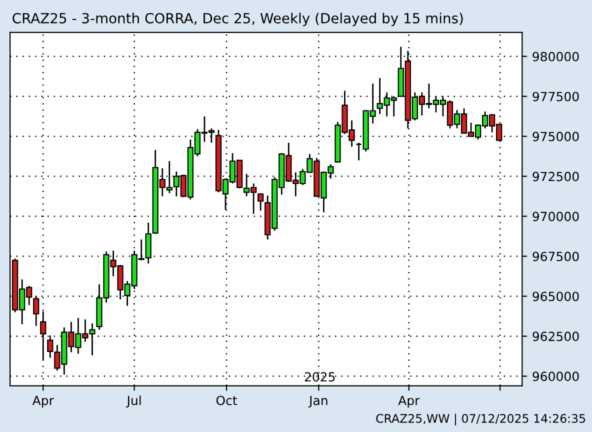 This screenshot has height=432, width=592. I want to click on x-tick-label: Jan, so click(318, 402).